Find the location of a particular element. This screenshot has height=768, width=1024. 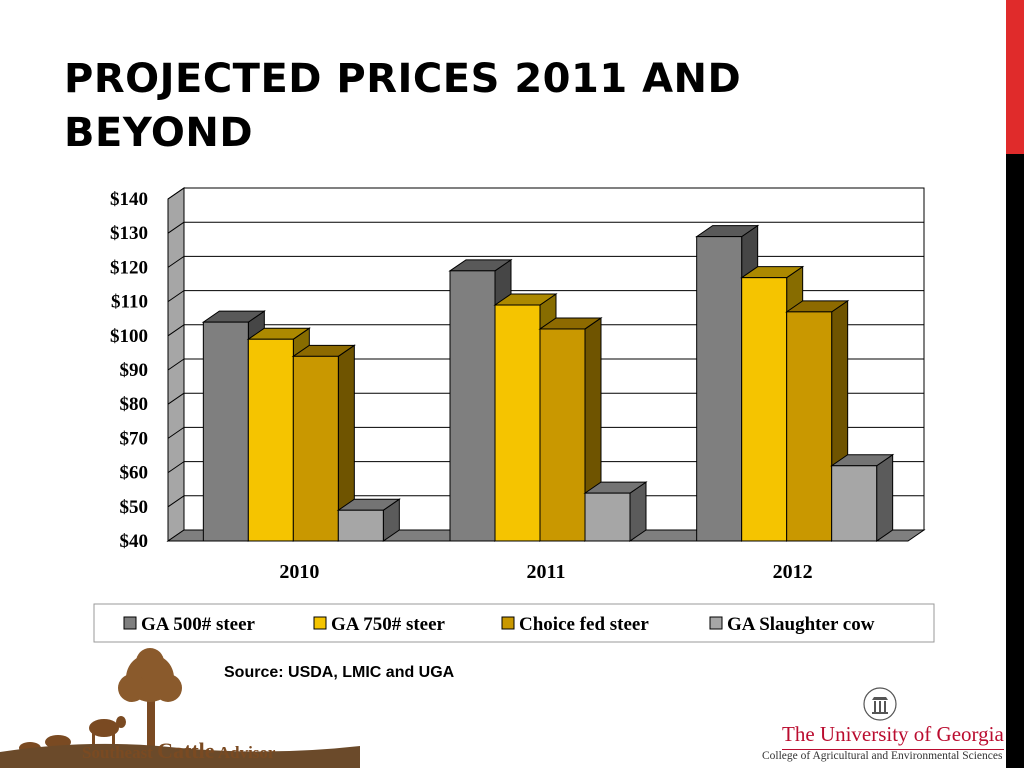

y-tick-label: $140 is located at coordinates (129, 199).